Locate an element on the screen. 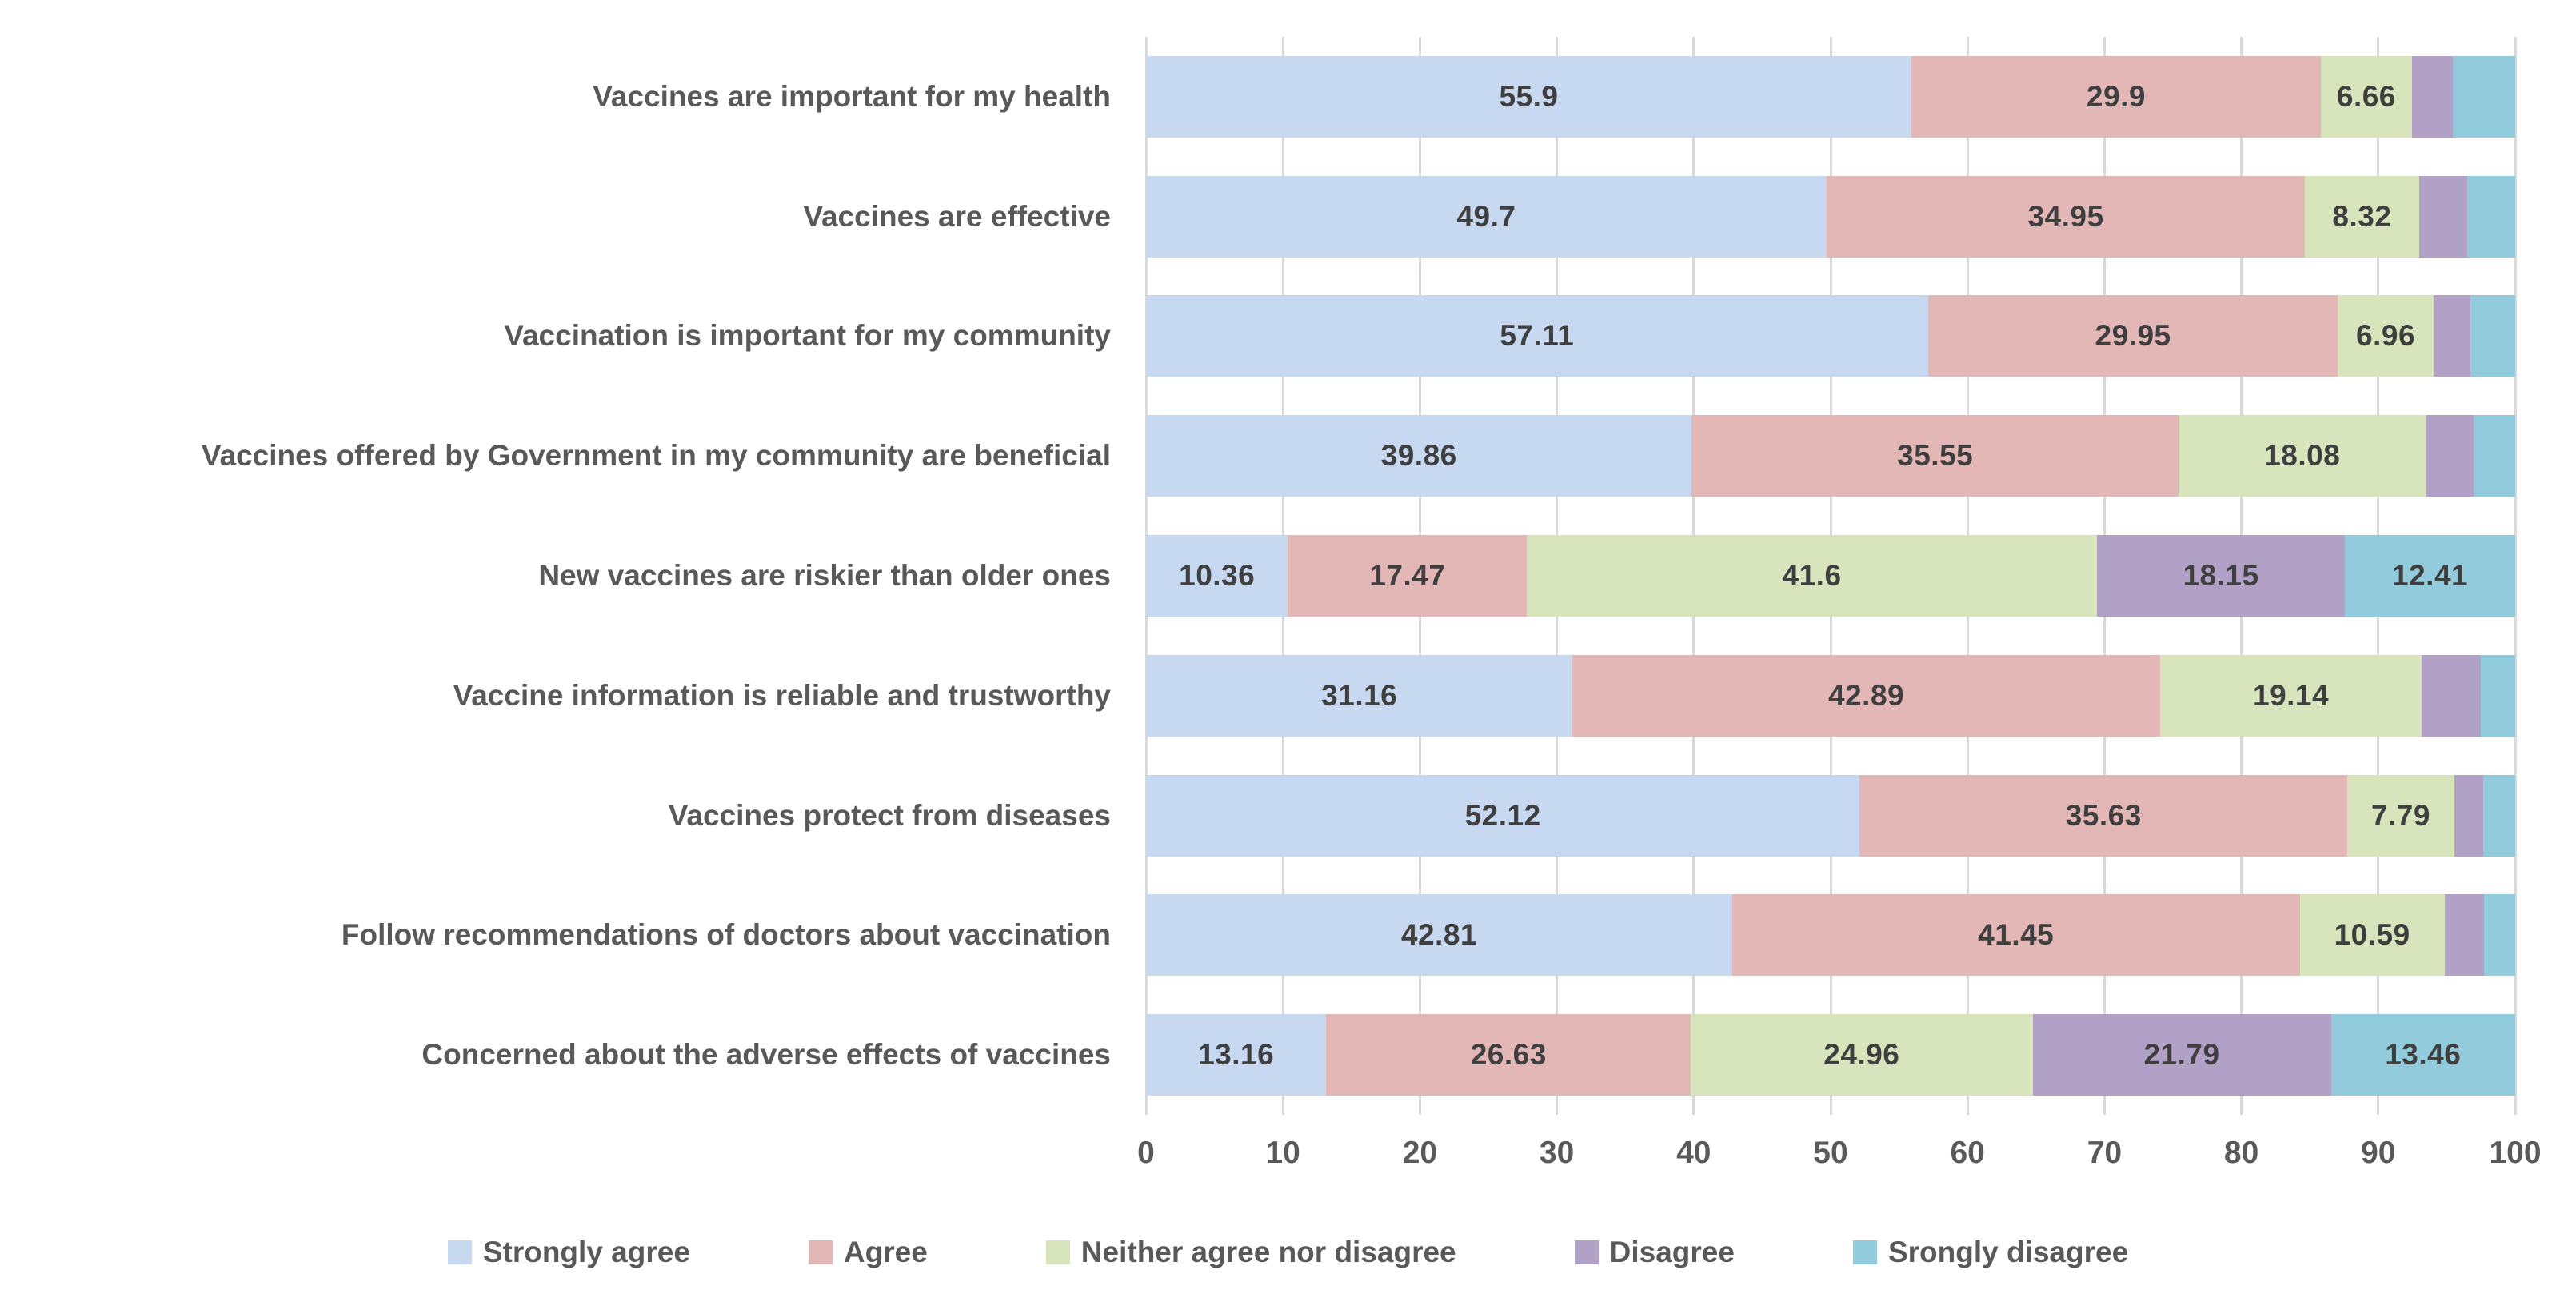 This screenshot has height=1306, width=2576. bar-segment-neither-agree-nor-disagree: 19.14 is located at coordinates (2290, 695).